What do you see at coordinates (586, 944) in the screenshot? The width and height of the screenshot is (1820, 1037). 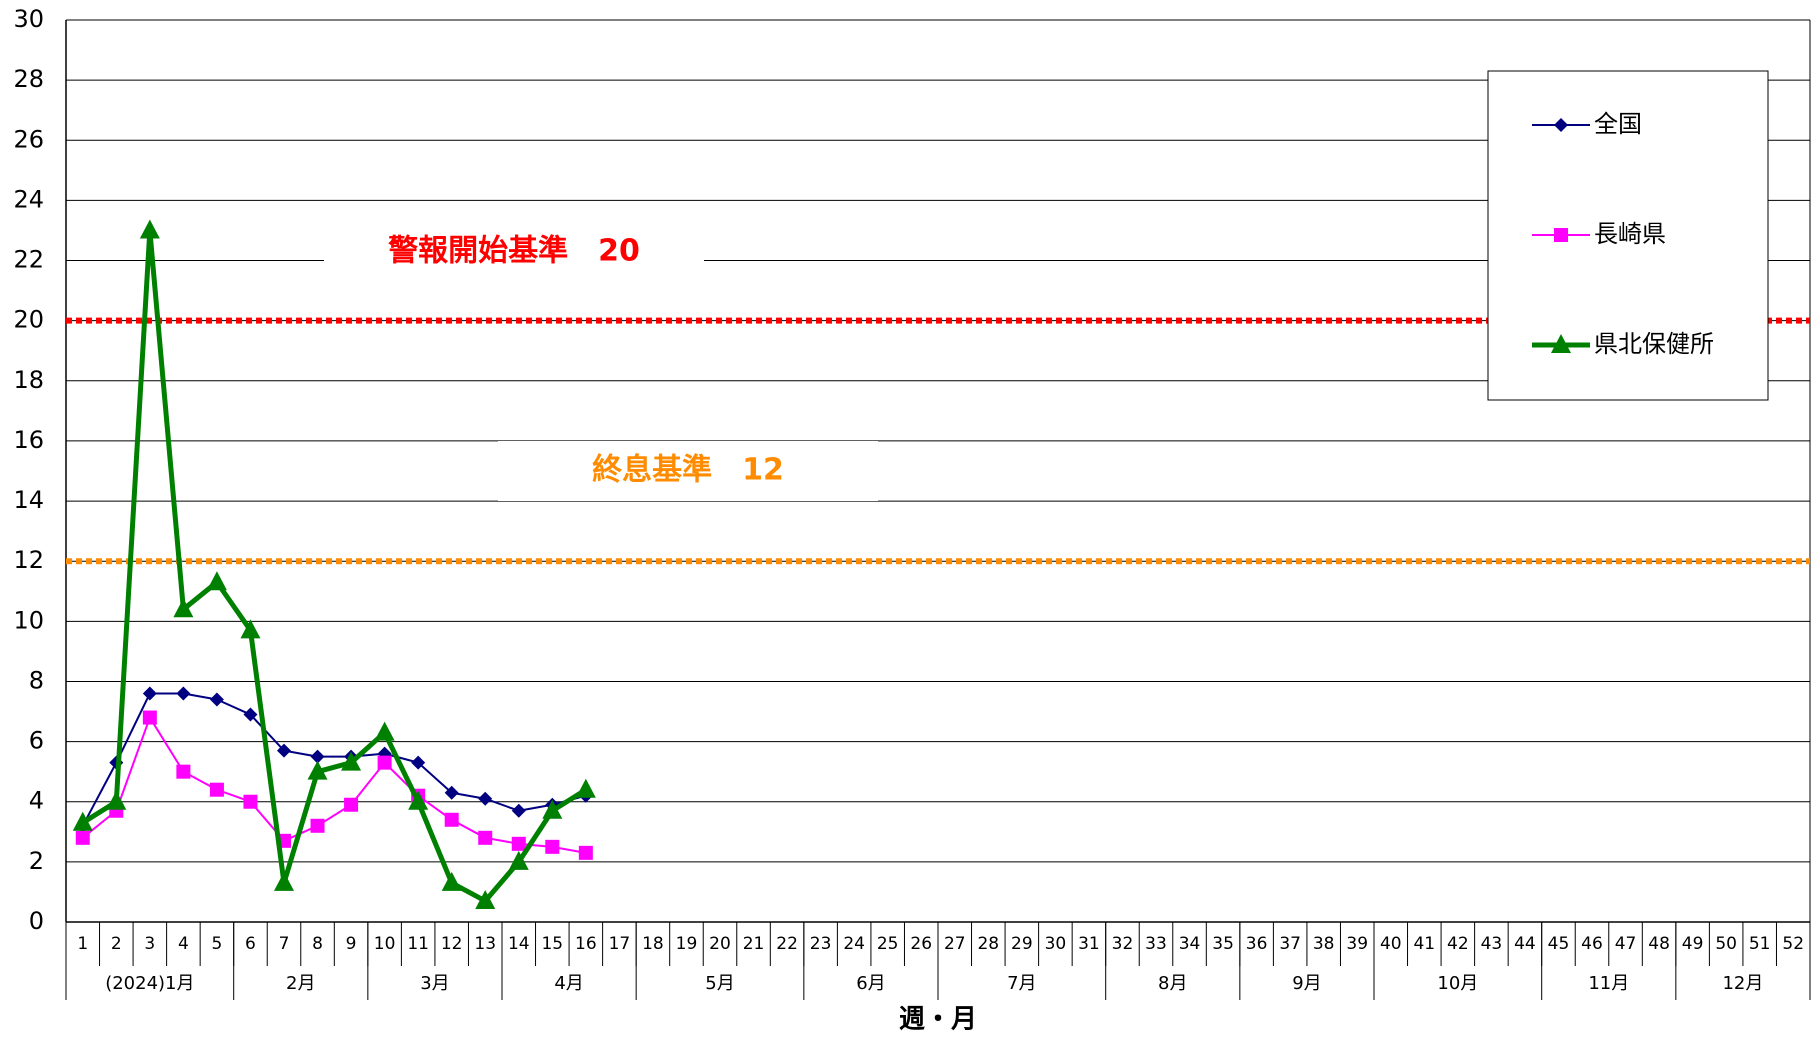 I see `x-tick-label: 16` at bounding box center [586, 944].